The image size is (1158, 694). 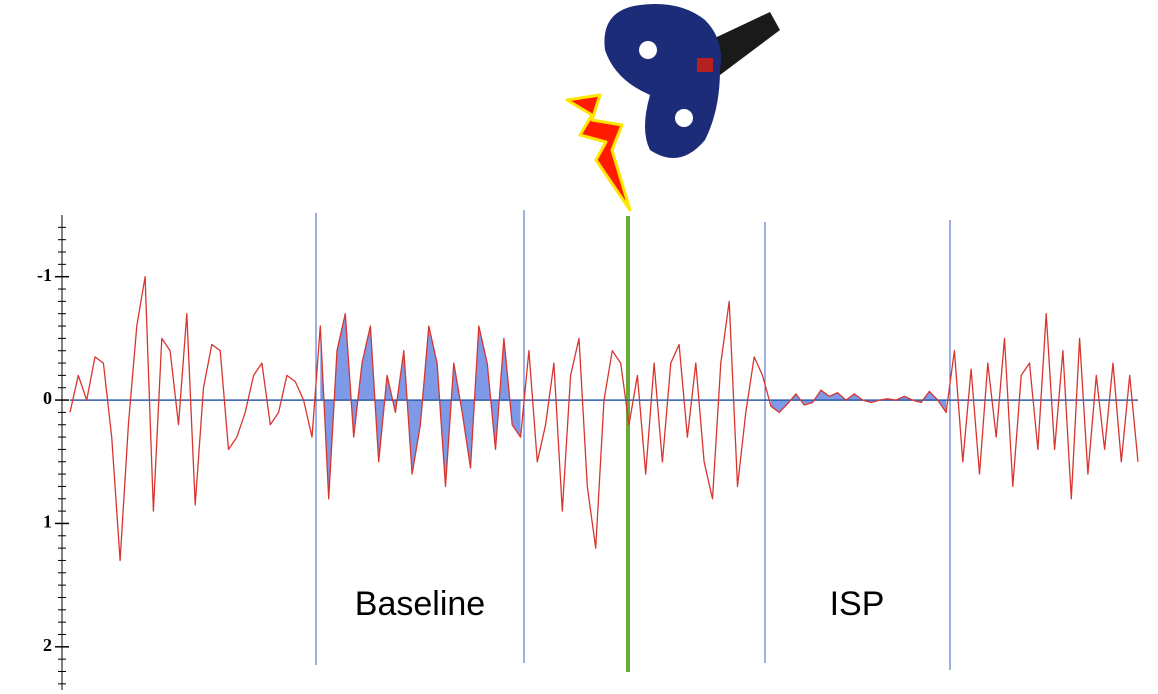 What do you see at coordinates (620, 604) in the screenshot?
I see `axis-text: Baseline ISP` at bounding box center [620, 604].